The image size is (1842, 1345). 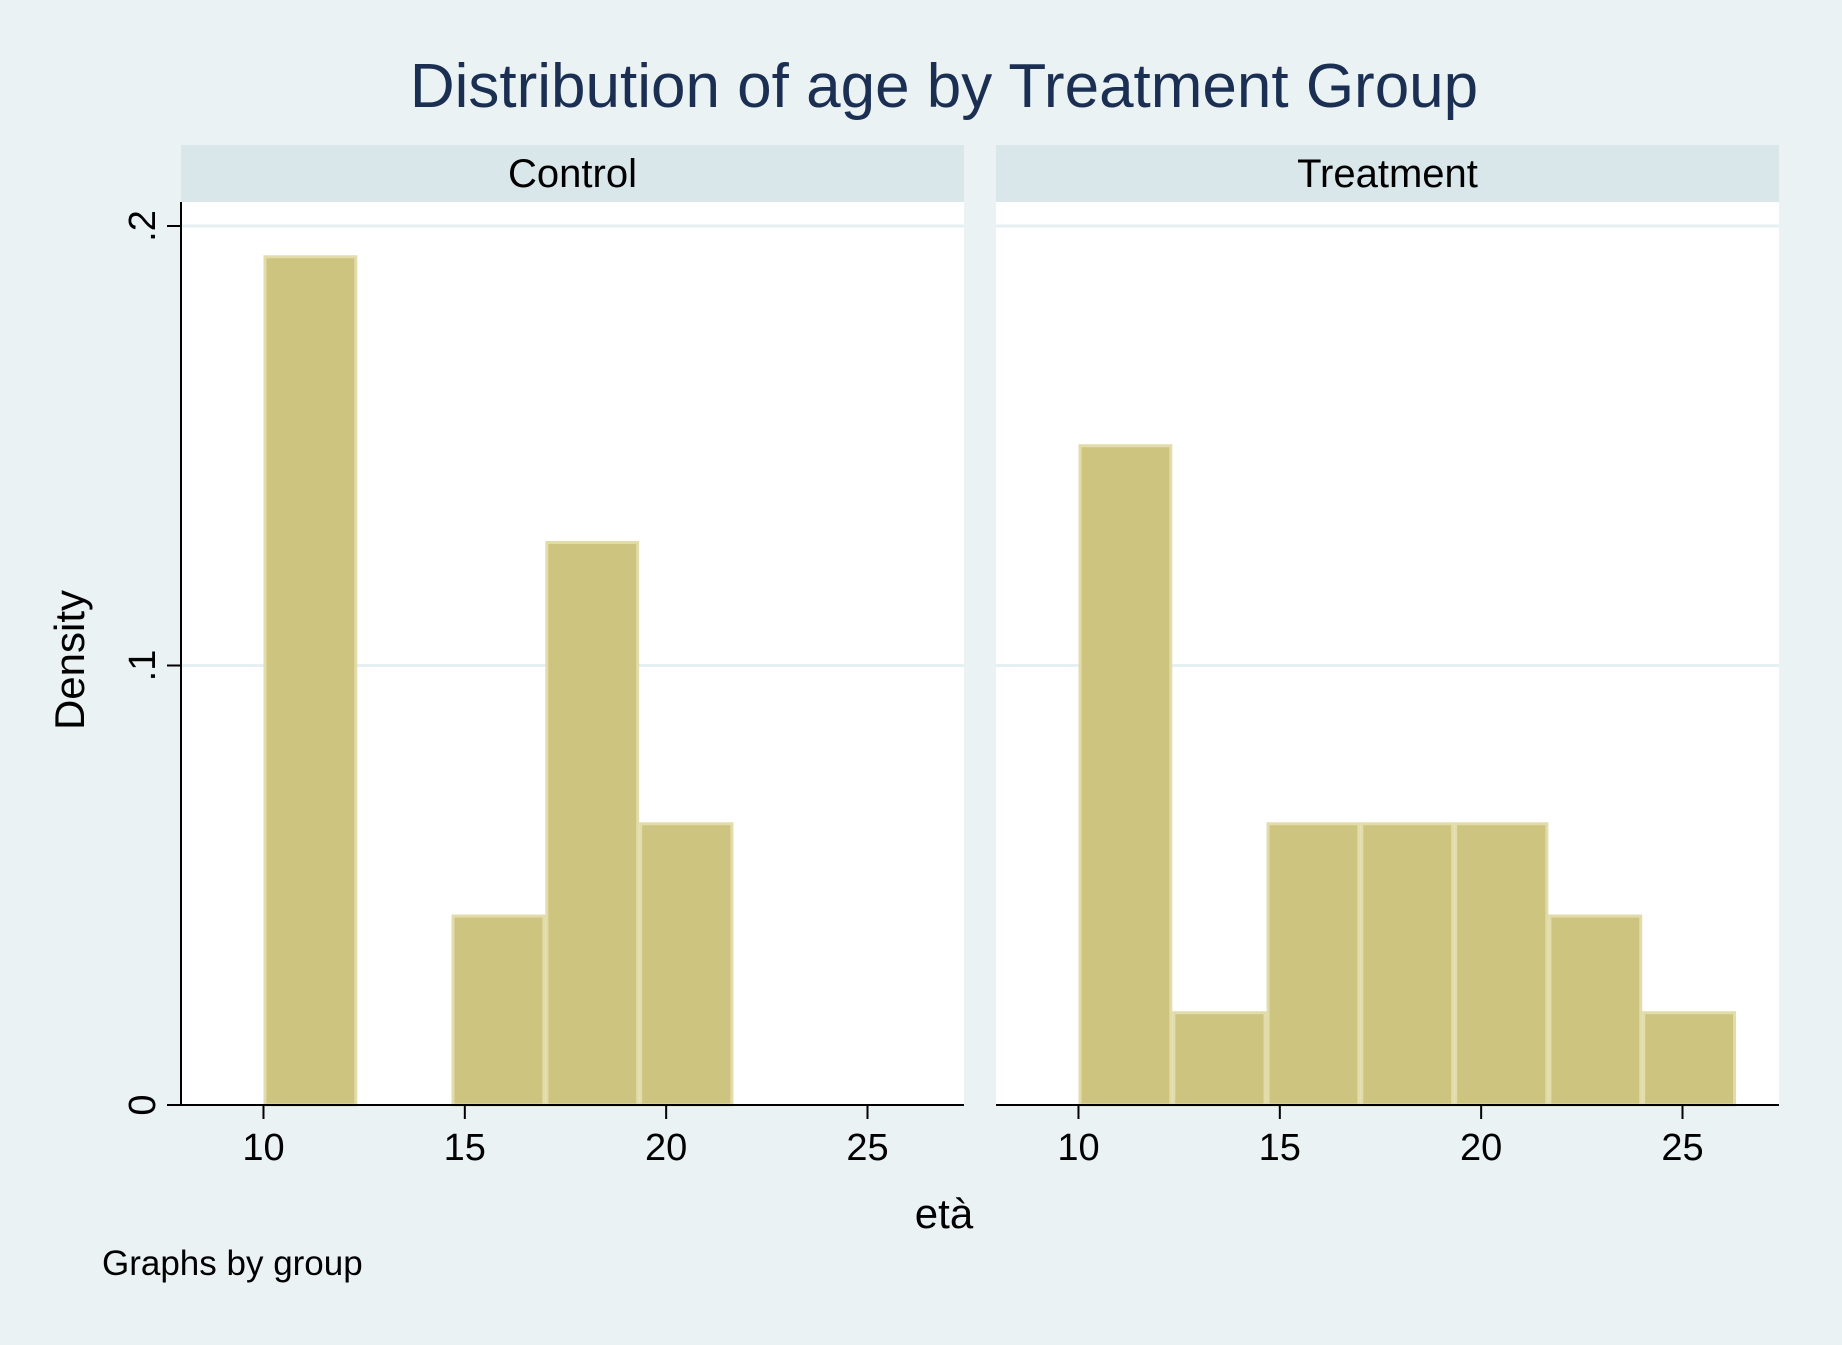 What do you see at coordinates (232, 1263) in the screenshot?
I see `graphs-by-note: Graphs by group` at bounding box center [232, 1263].